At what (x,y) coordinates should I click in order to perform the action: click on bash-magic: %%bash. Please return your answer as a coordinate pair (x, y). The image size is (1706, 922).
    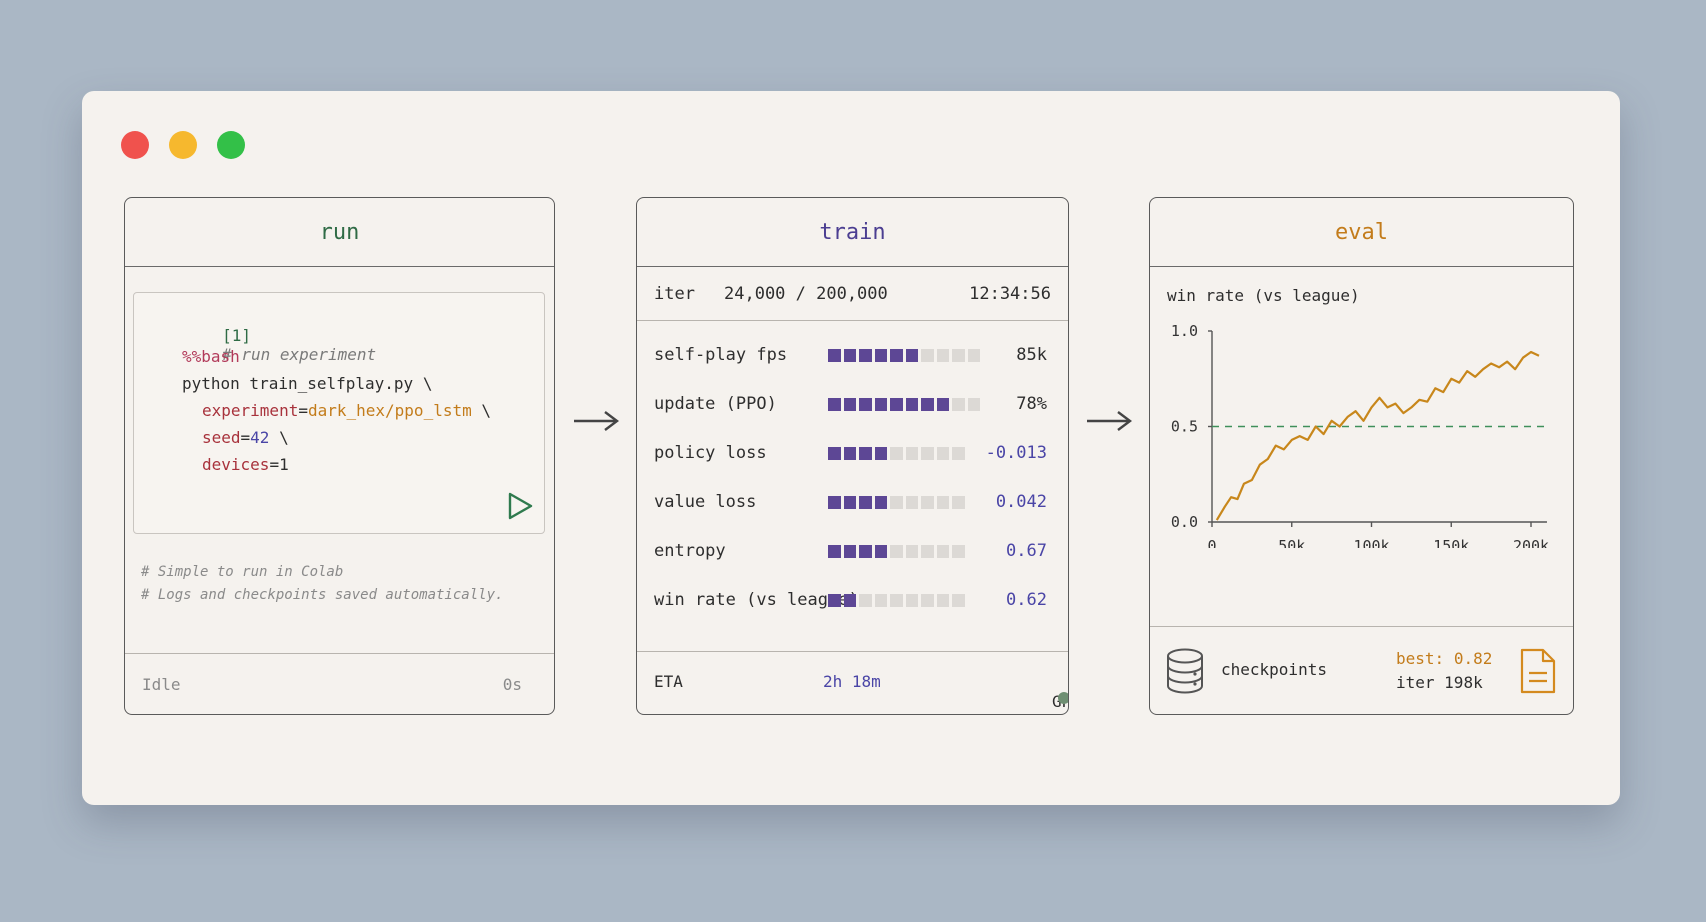
    Looking at the image, I should click on (211, 356).